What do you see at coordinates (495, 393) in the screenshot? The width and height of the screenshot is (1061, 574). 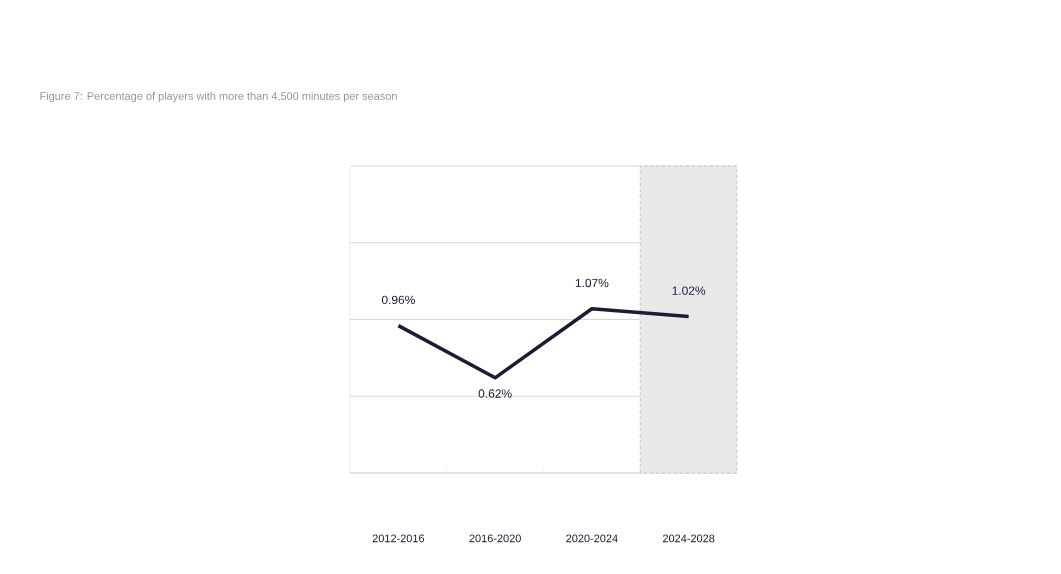 I see `data-label: 0.62%` at bounding box center [495, 393].